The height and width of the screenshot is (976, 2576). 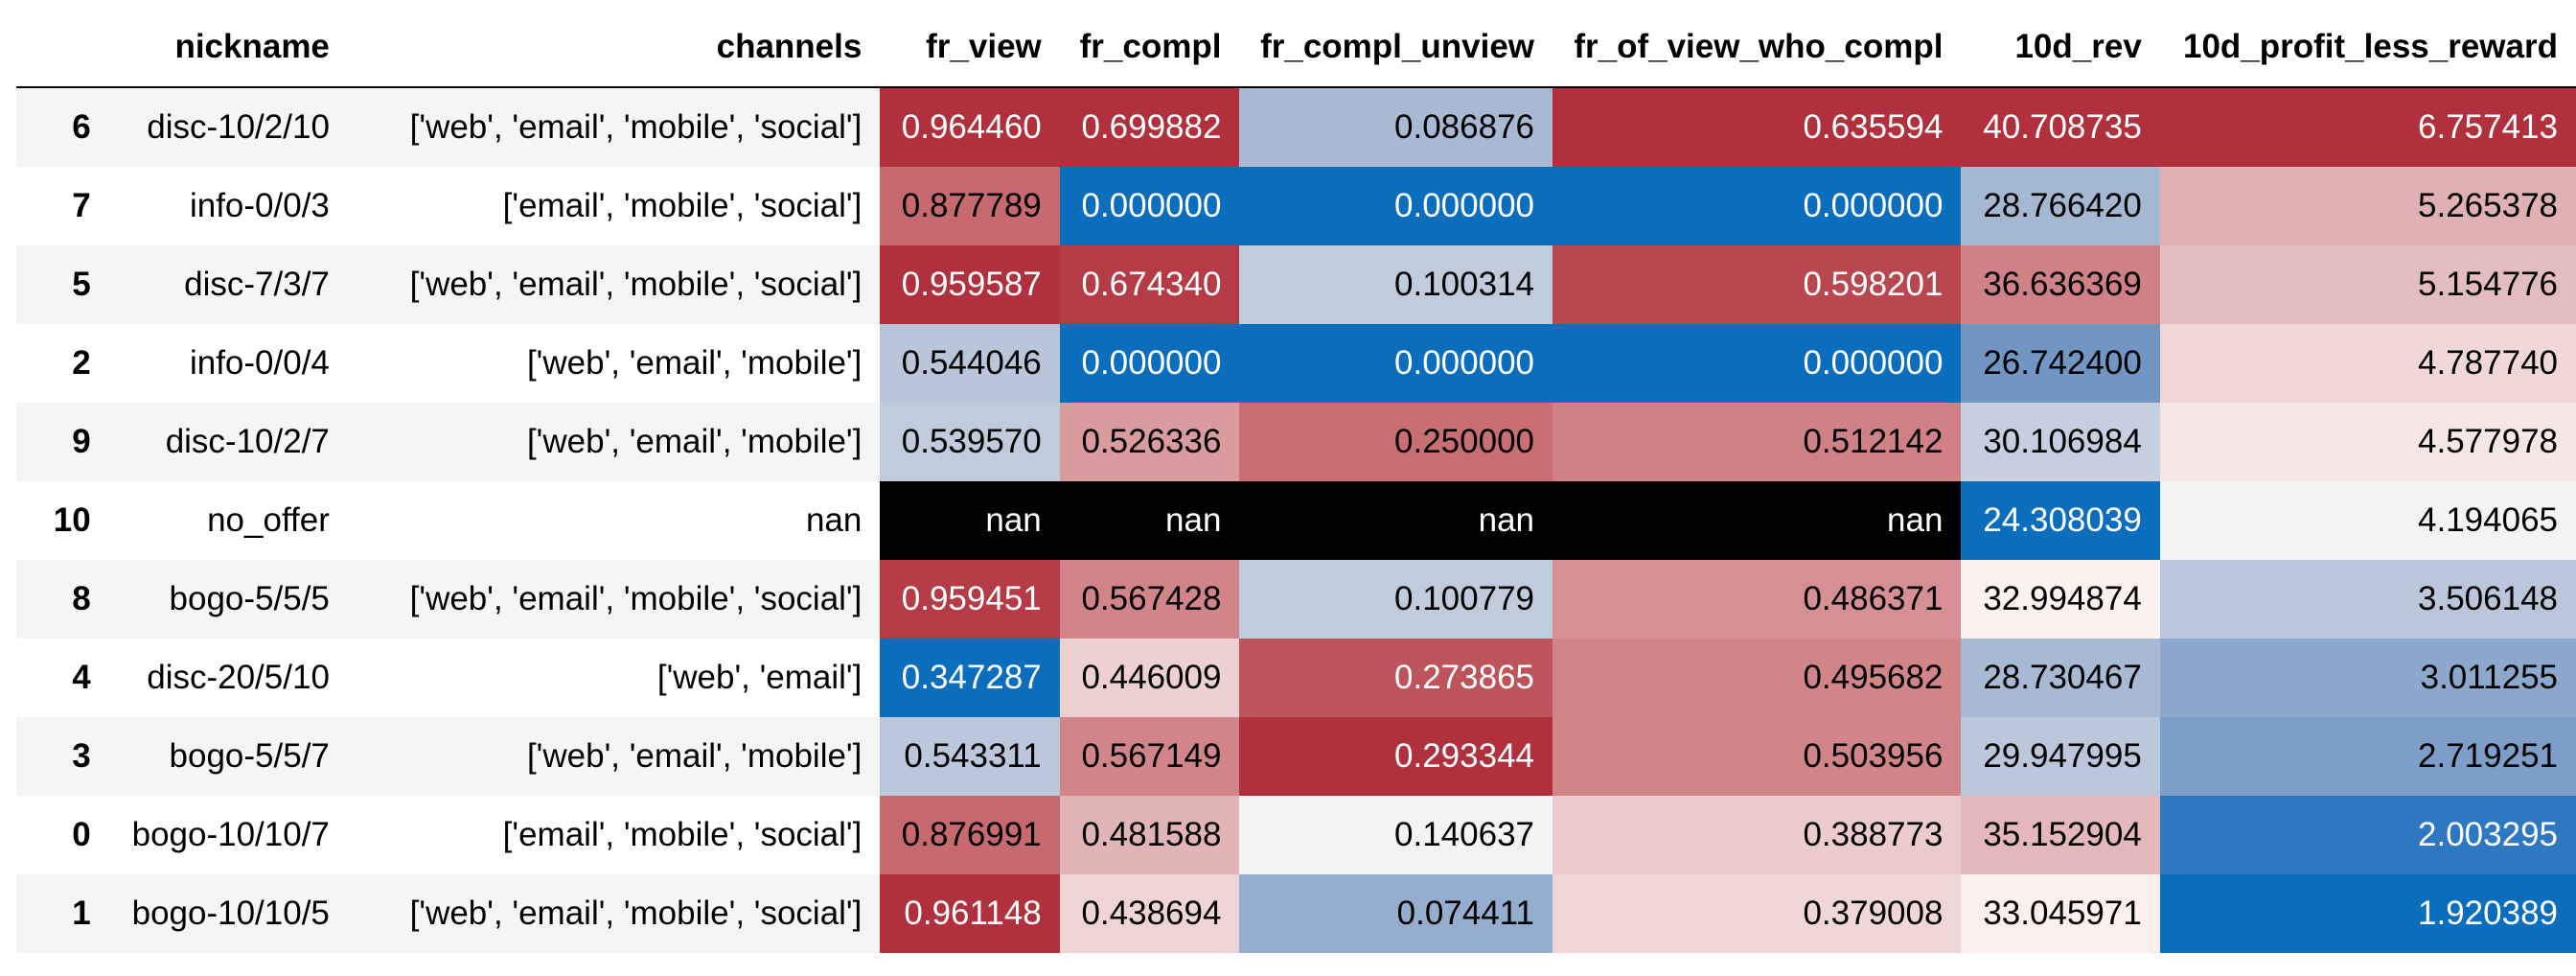 I want to click on column-header: channels, so click(x=614, y=47).